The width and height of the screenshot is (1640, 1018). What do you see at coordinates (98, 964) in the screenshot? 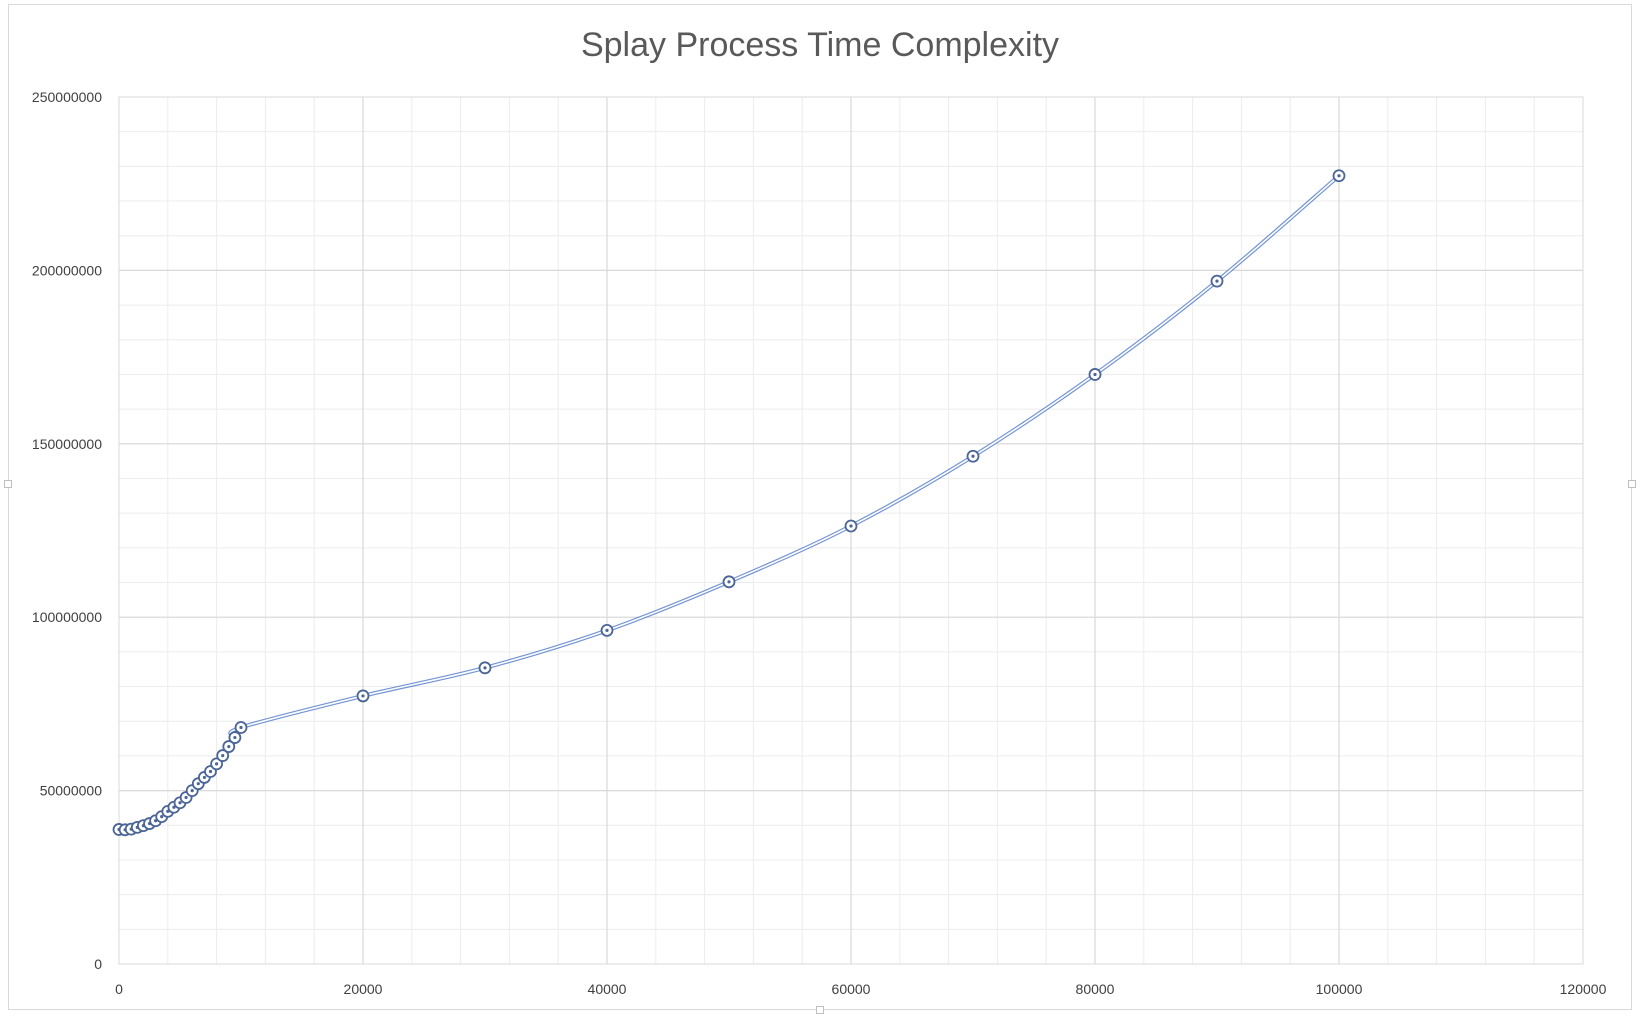
I see `y-tick-label: 0` at bounding box center [98, 964].